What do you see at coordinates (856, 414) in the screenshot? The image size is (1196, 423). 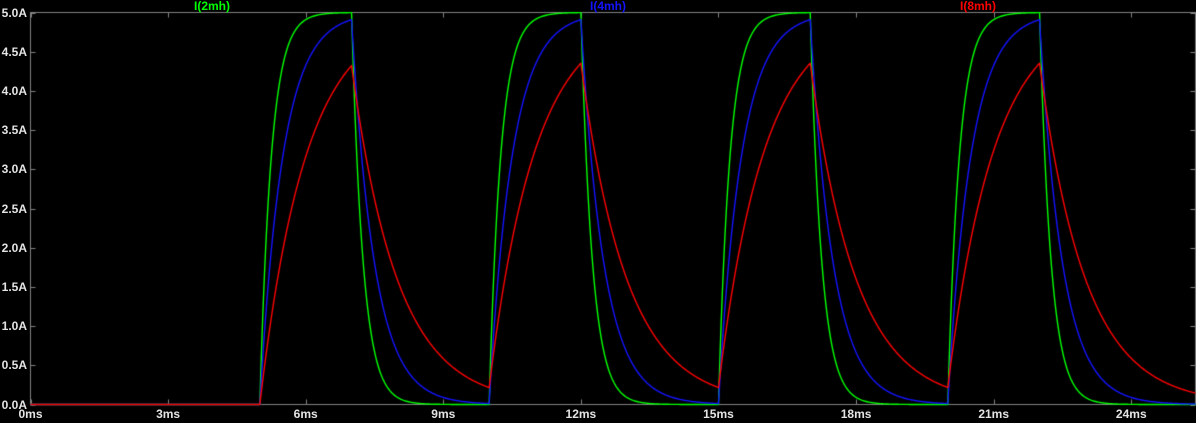 I see `x-axis-label: 18ms` at bounding box center [856, 414].